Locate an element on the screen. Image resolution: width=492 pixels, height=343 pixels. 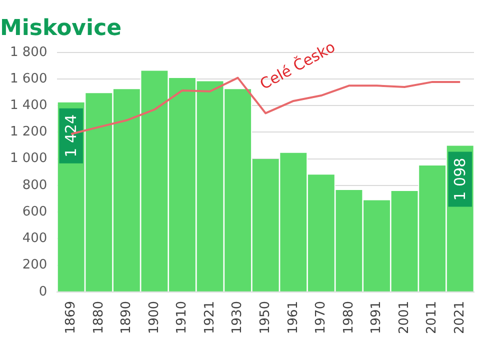
data-label: 1 424 is located at coordinates (71, 136).